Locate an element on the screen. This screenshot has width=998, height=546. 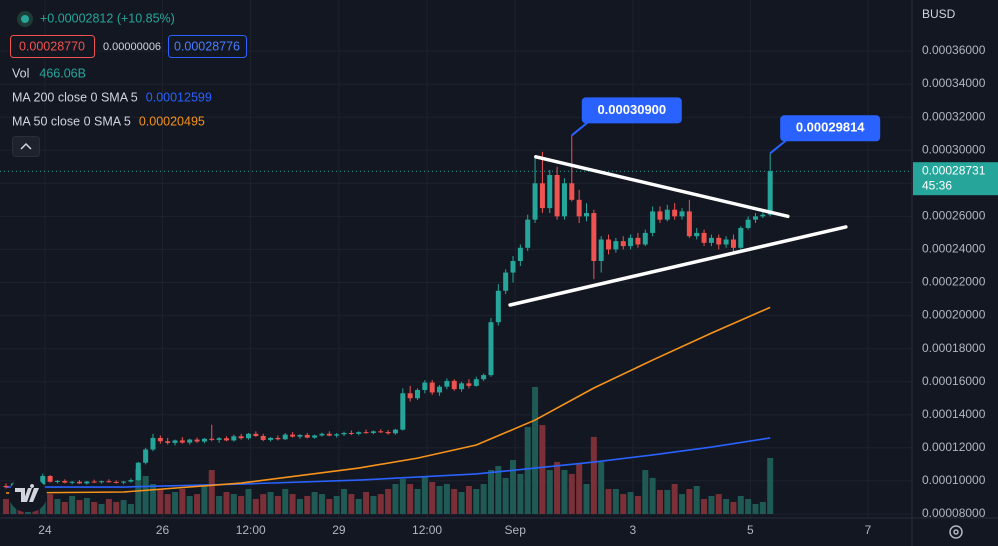
x-tick-label: 3 is located at coordinates (632, 530).